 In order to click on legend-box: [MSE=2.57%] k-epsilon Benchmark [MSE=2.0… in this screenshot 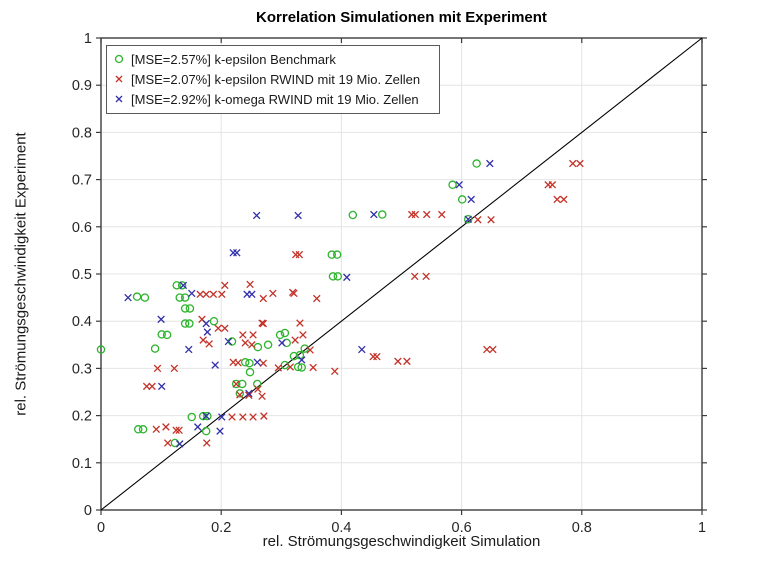, I will do `click(273, 79)`.